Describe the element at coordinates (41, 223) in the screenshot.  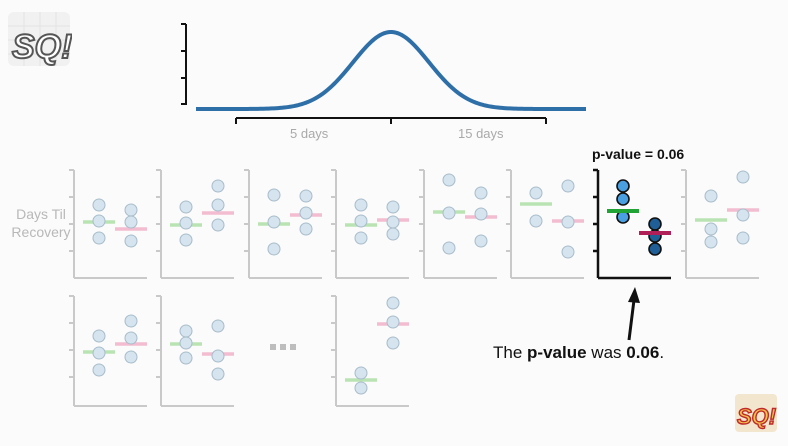
I see `y-axis-label: Days Til Recovery` at that location.